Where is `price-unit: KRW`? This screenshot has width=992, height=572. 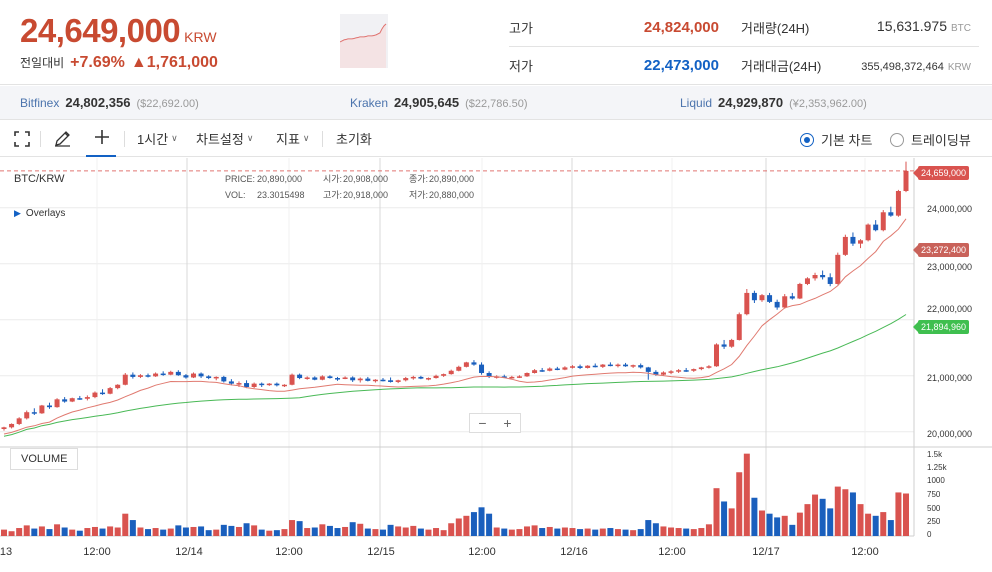
price-unit: KRW is located at coordinates (200, 37).